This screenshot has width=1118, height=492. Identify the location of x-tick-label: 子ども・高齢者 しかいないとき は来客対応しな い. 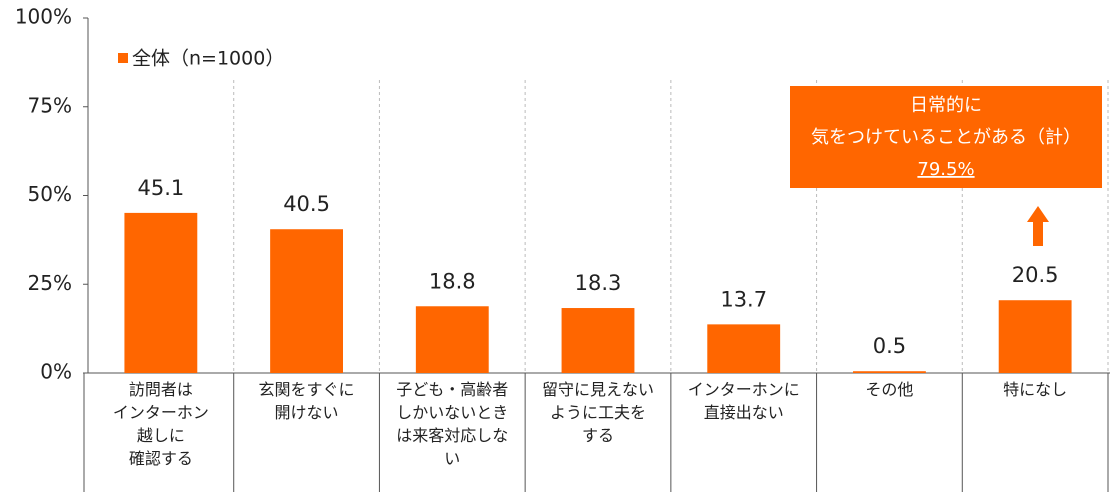
(452, 424).